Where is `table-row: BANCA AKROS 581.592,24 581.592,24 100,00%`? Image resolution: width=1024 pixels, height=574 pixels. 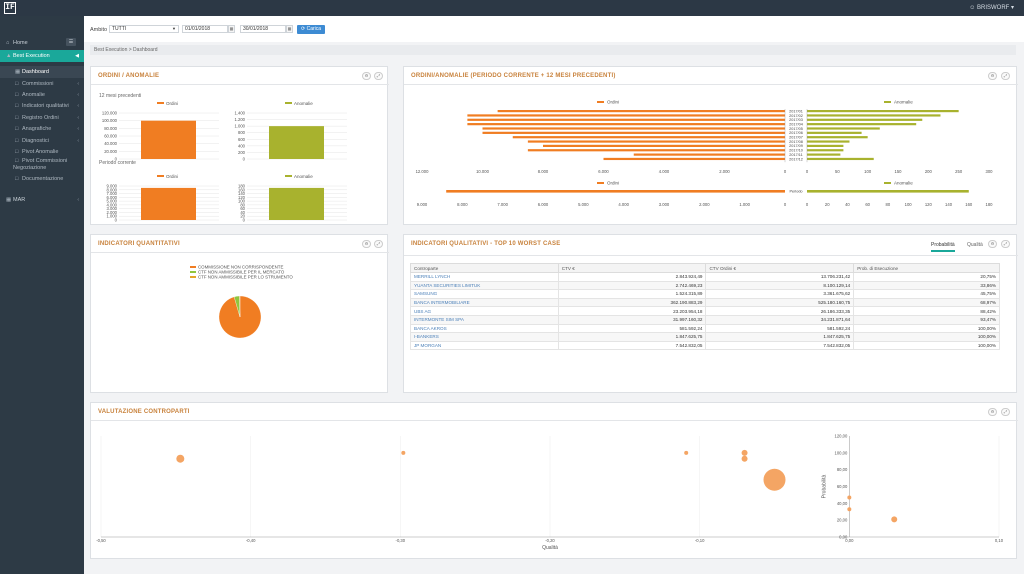
table-row: BANCA AKROS 581.592,24 581.592,24 100,00% is located at coordinates (705, 328).